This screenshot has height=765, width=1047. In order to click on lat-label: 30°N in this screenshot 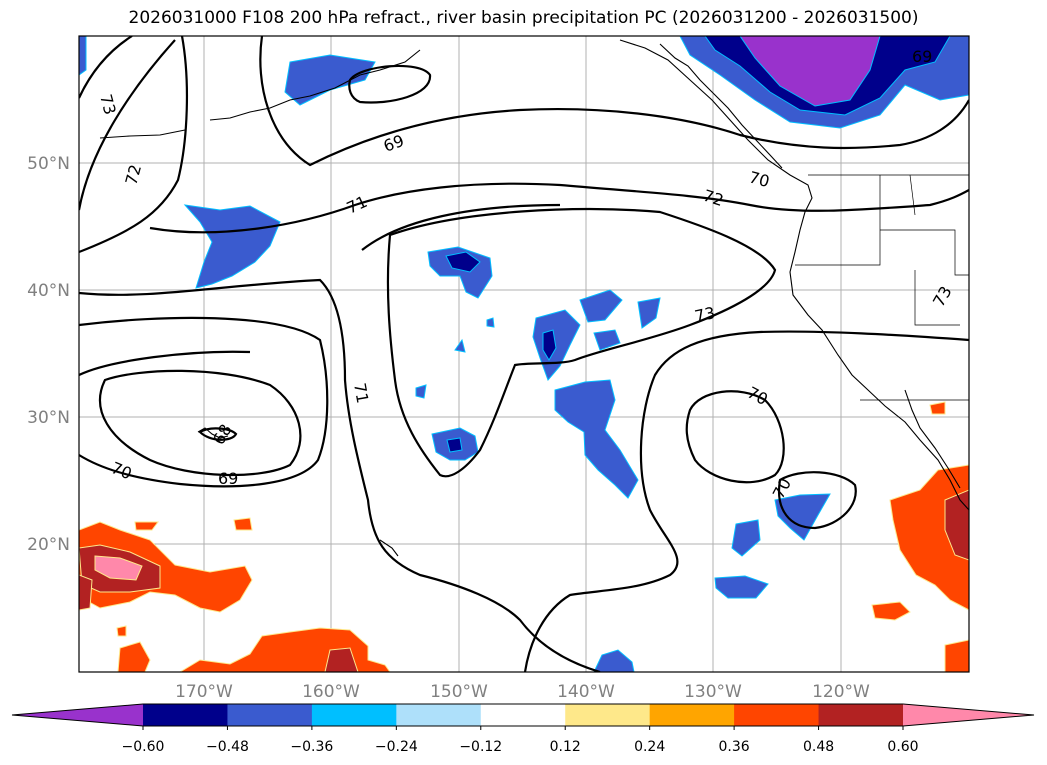, I will do `click(48, 418)`.